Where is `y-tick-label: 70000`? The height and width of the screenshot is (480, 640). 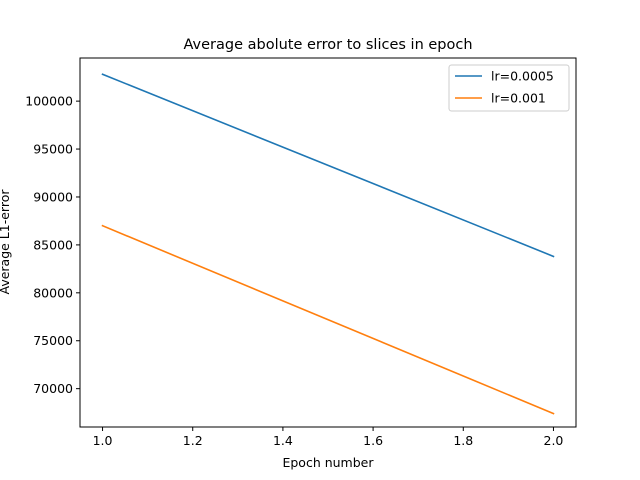
y-tick-label: 70000 is located at coordinates (53, 388).